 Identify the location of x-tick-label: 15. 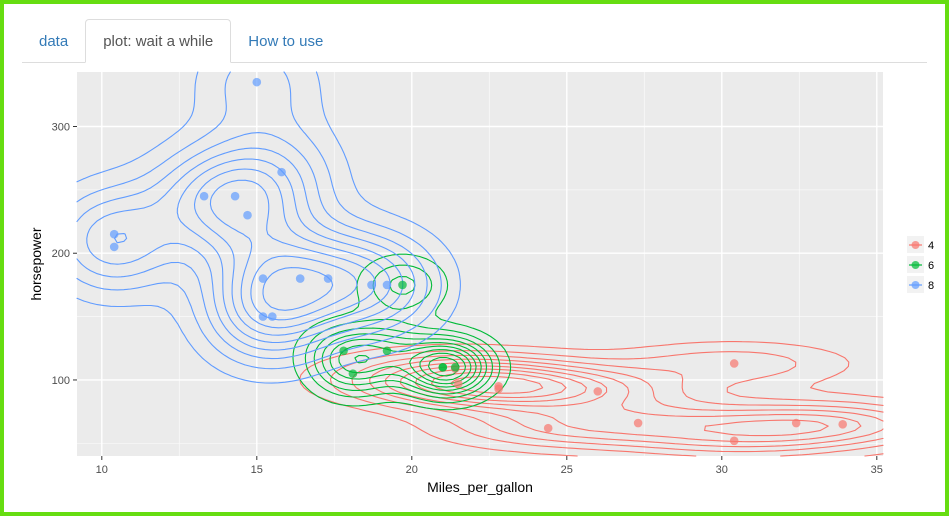
(257, 470).